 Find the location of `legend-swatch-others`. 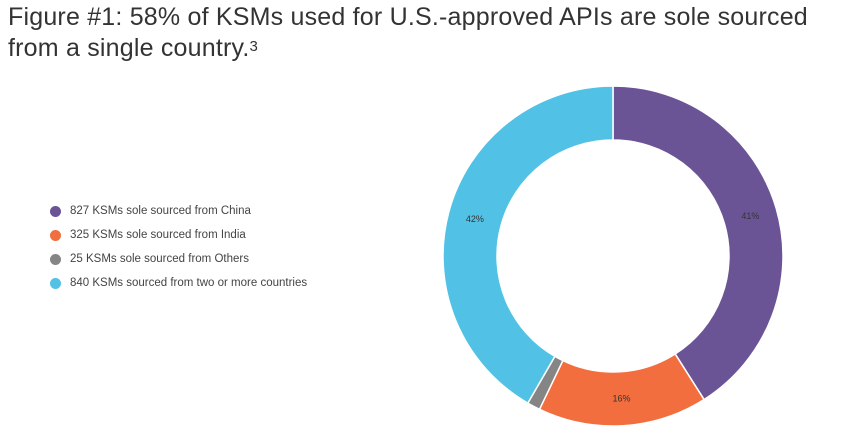

legend-swatch-others is located at coordinates (55, 259).